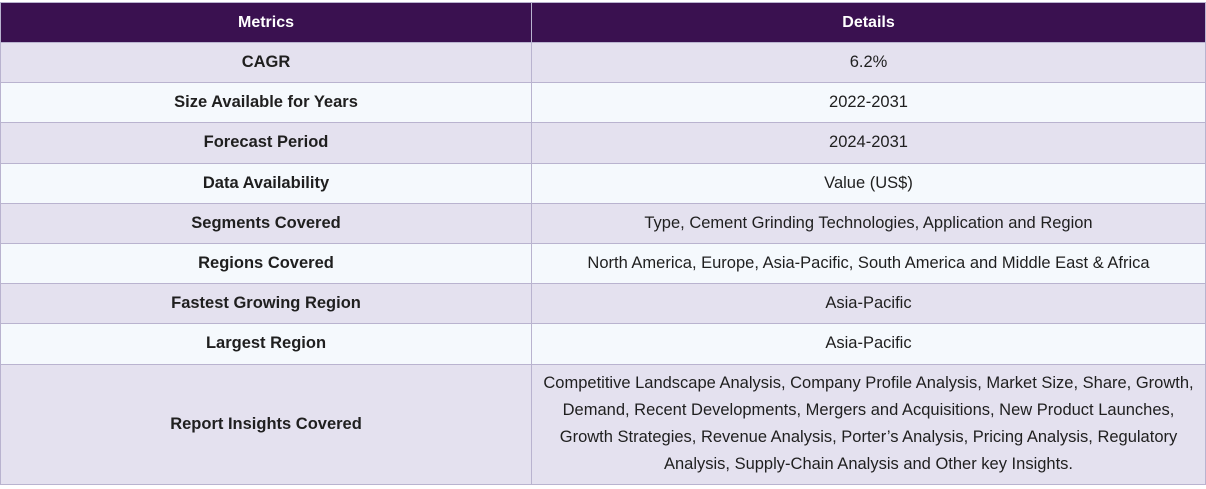 This screenshot has width=1206, height=489. I want to click on details-column-header: Details, so click(868, 22).